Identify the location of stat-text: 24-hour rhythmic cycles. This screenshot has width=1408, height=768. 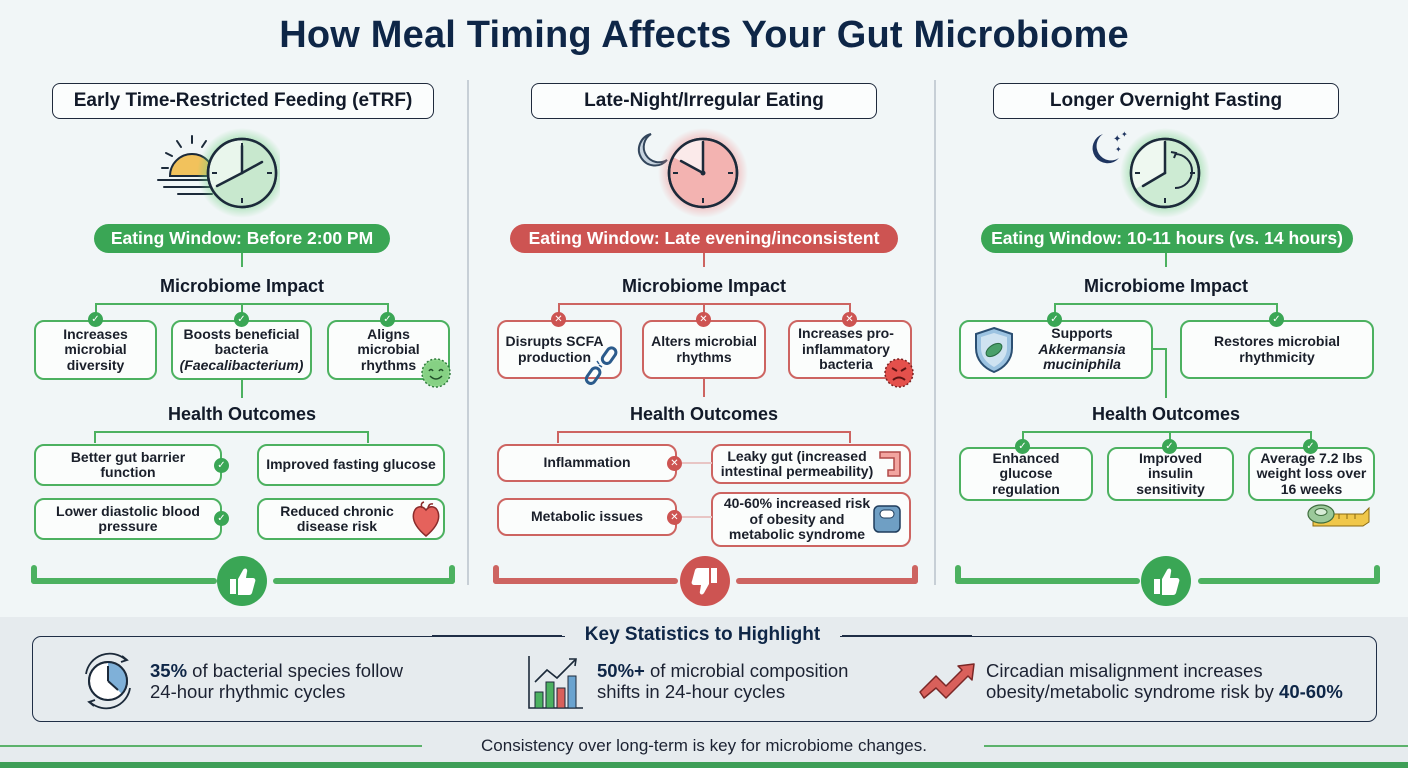
(248, 691).